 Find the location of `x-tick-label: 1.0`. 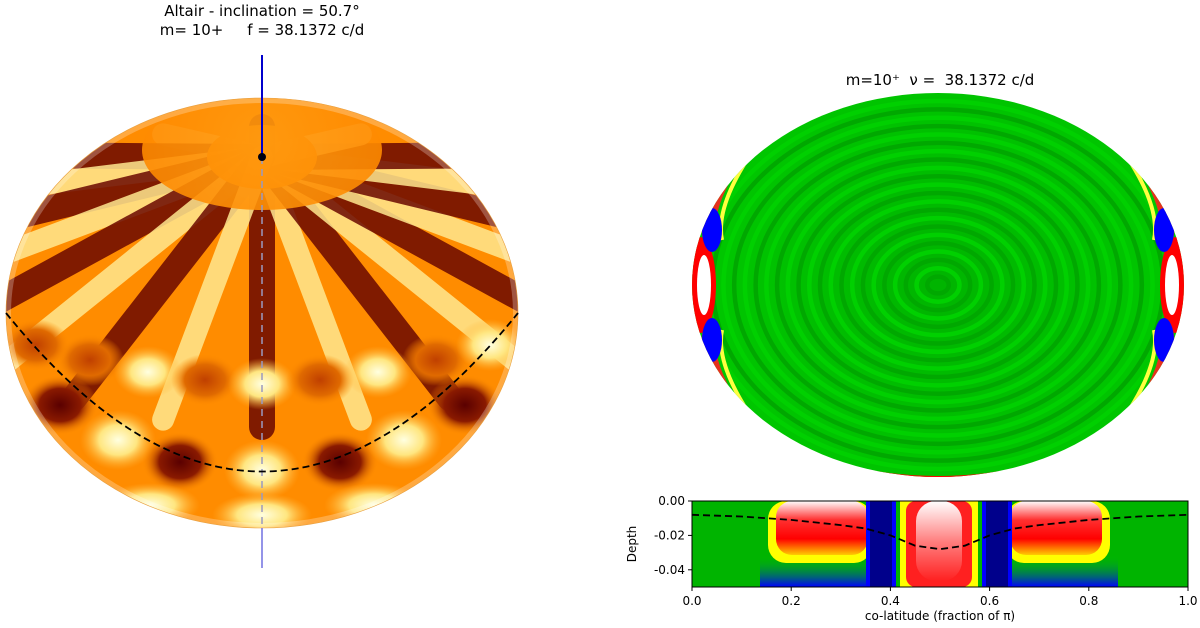

x-tick-label: 1.0 is located at coordinates (1187, 601).